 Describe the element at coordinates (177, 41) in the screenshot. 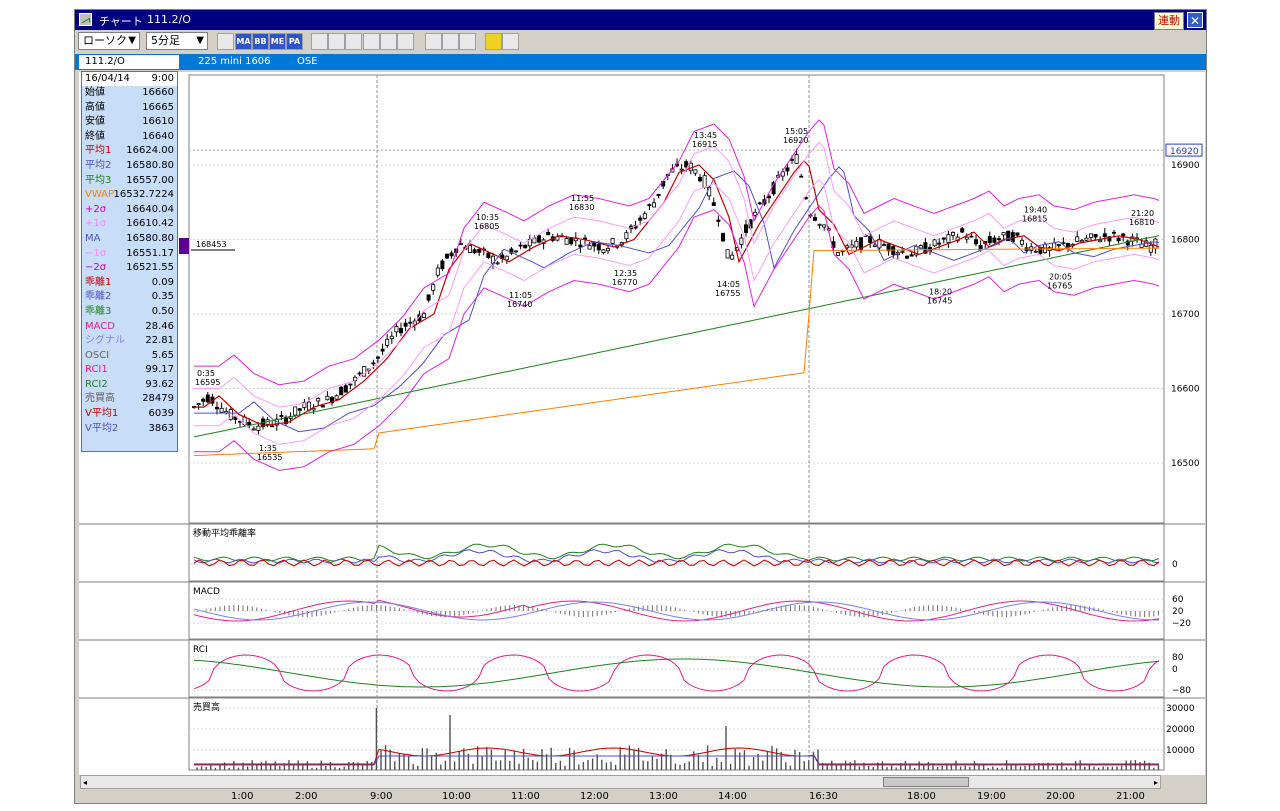

I see `interval-select: 5分足 ▼` at that location.